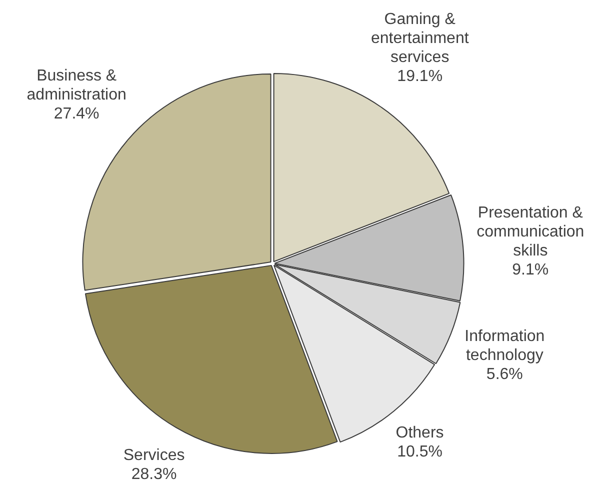 The image size is (611, 481). I want to click on slice-label: Others, so click(420, 433).